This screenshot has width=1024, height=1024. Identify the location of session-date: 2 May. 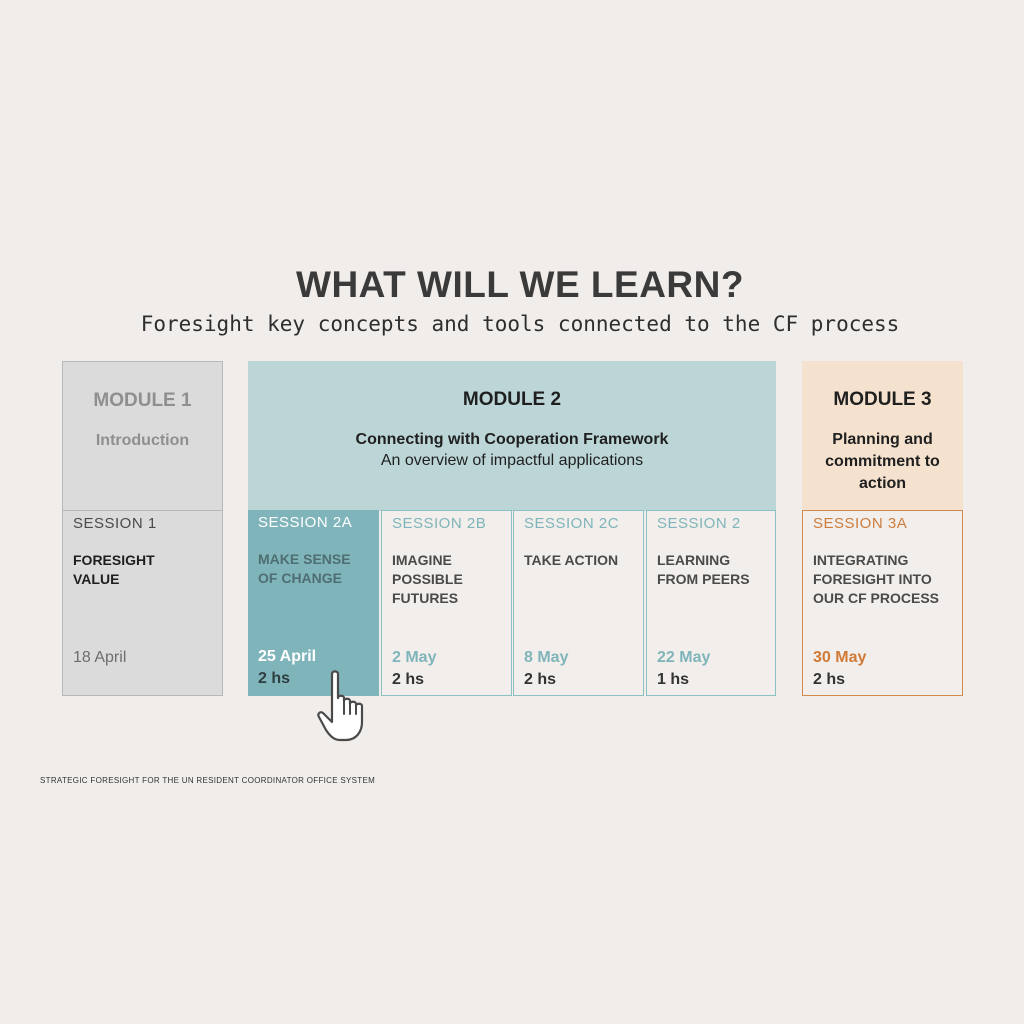
(414, 657).